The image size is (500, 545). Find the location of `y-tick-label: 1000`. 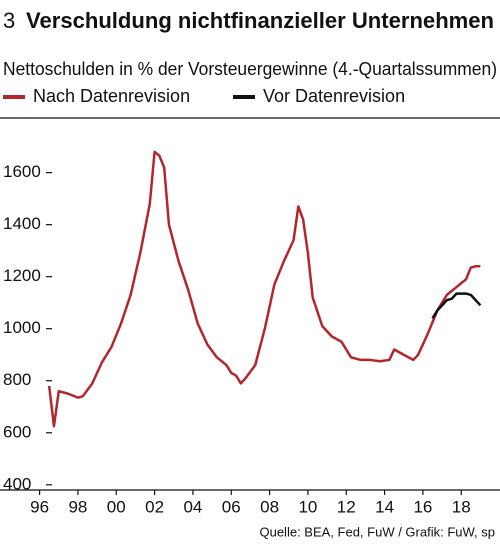

y-tick-label: 1000 is located at coordinates (22, 327).